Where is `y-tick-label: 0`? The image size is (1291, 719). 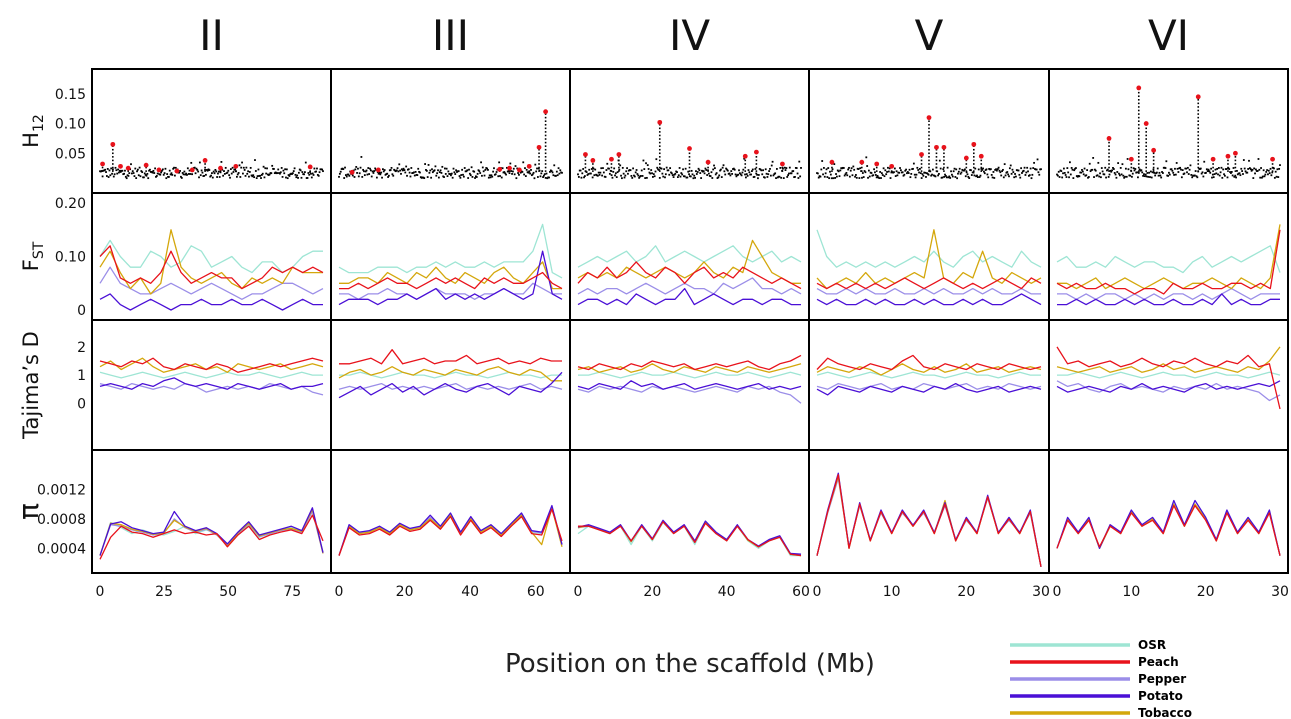 y-tick-label: 0 is located at coordinates (81, 311).